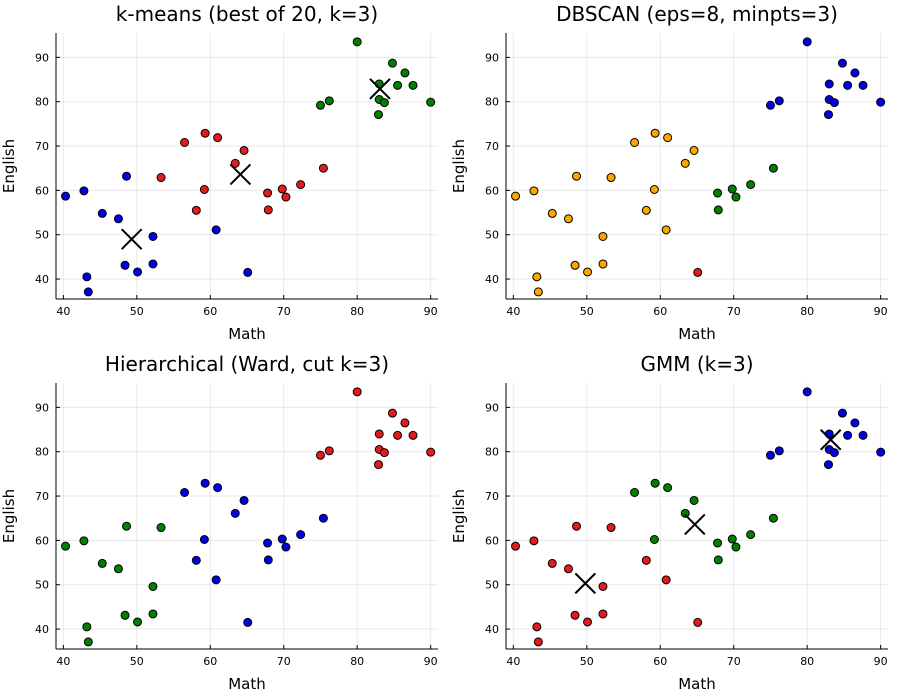 The height and width of the screenshot is (700, 900). What do you see at coordinates (210, 311) in the screenshot?
I see `x-tick-label: 60` at bounding box center [210, 311].